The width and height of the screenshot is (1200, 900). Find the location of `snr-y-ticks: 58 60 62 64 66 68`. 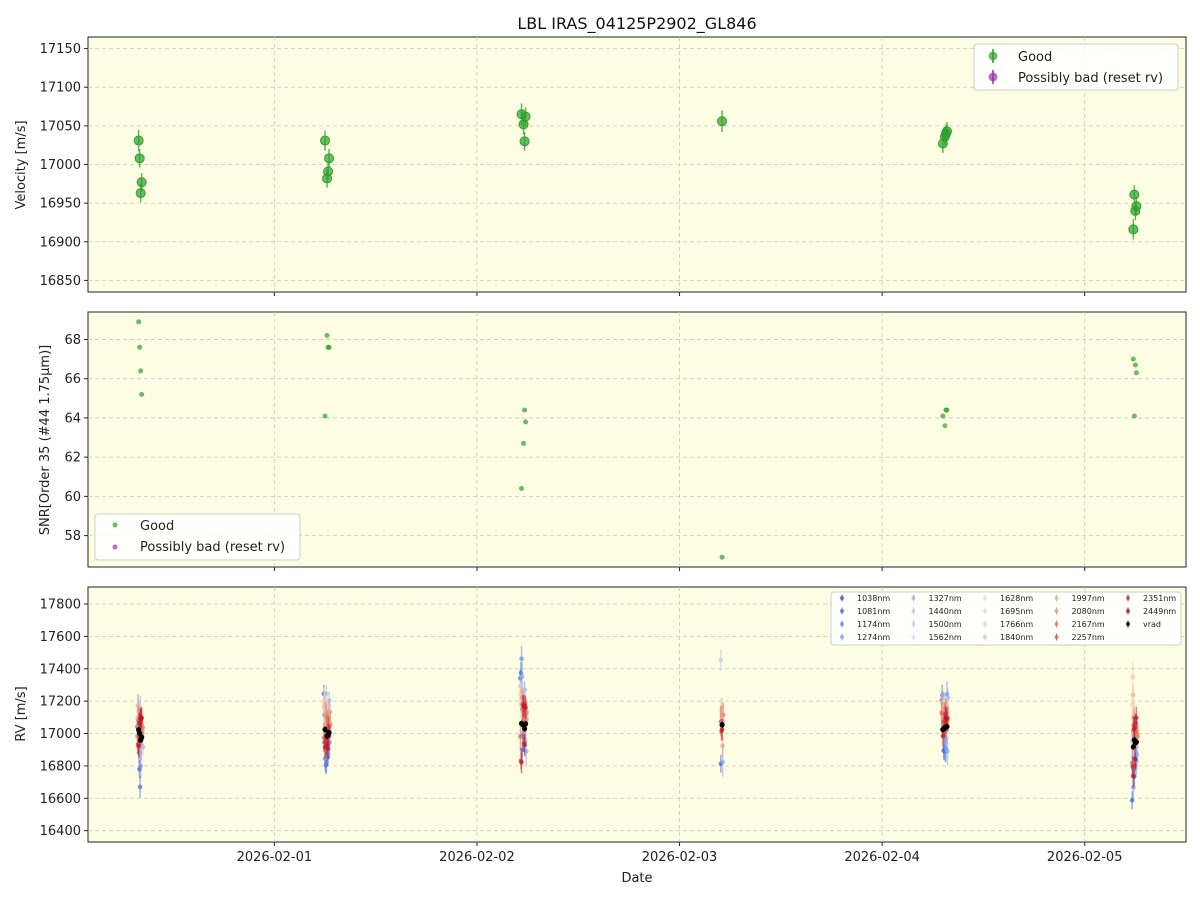

snr-y-ticks: 58 60 62 64 66 68 is located at coordinates (76, 438).